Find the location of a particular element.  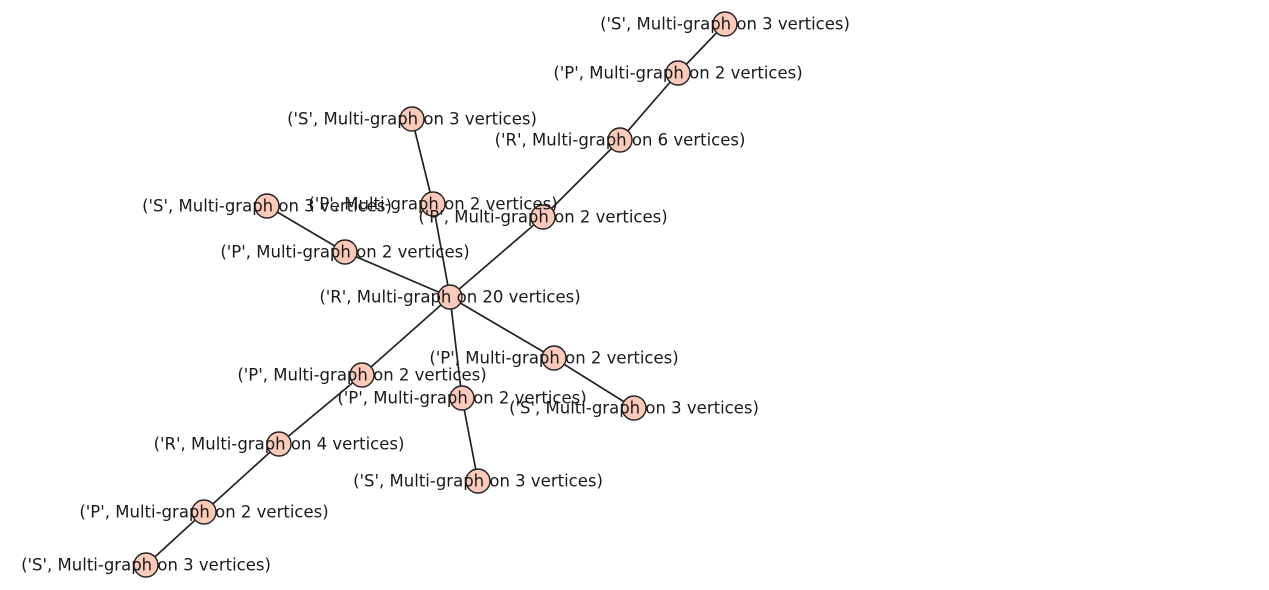

graph-node-n0 is located at coordinates (450, 297).